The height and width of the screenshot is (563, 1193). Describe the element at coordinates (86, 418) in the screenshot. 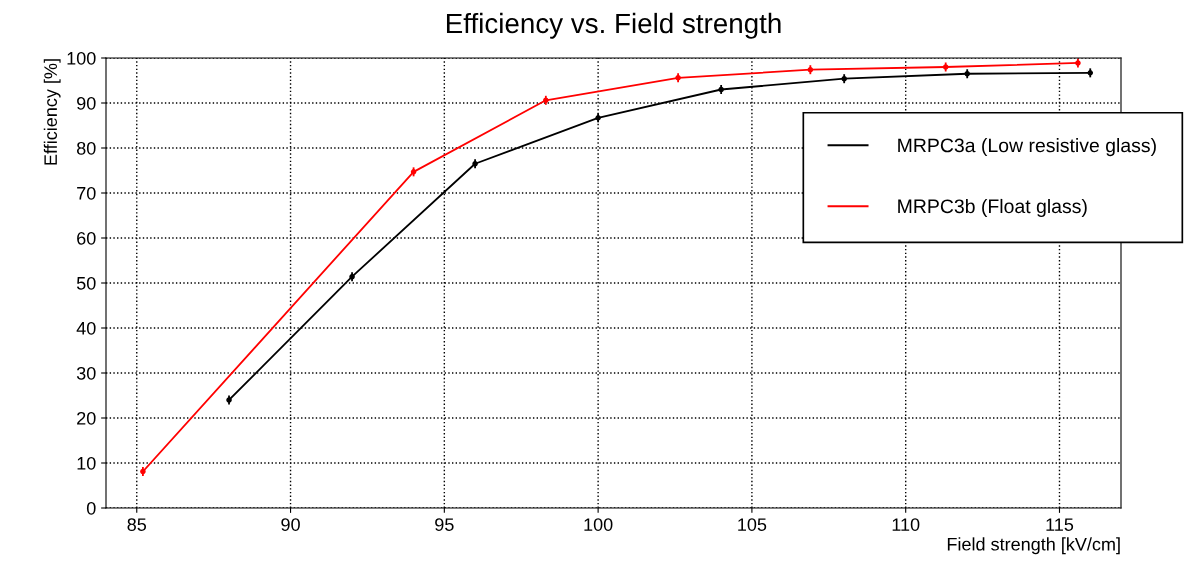

I see `y-tick-label: 20` at that location.